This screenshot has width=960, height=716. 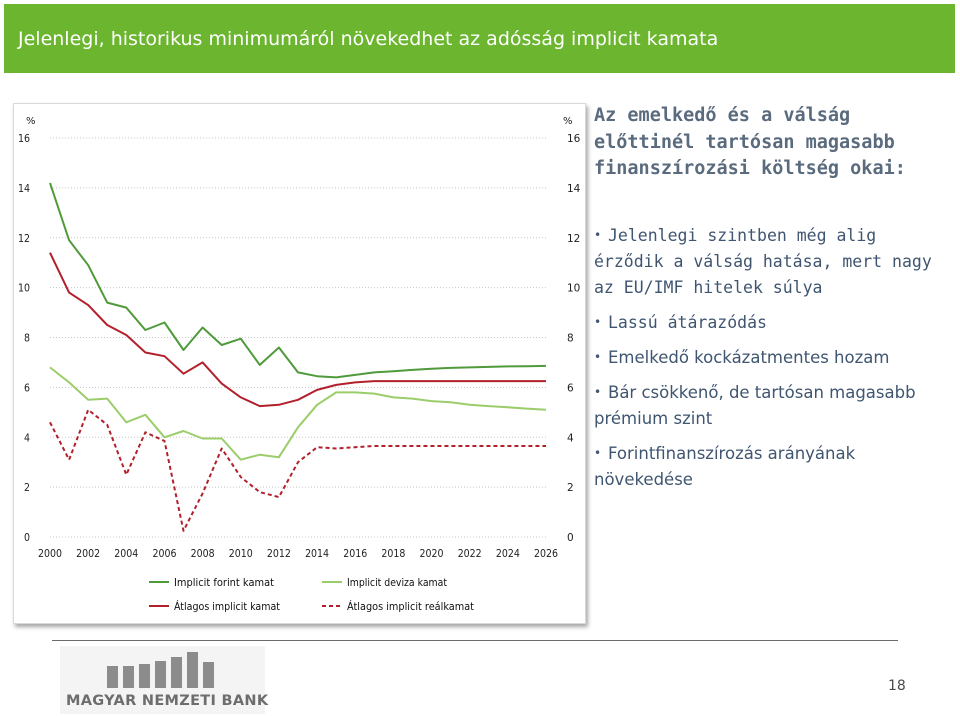 What do you see at coordinates (774, 322) in the screenshot?
I see `bullet-item: • Lassú átárazódás` at bounding box center [774, 322].